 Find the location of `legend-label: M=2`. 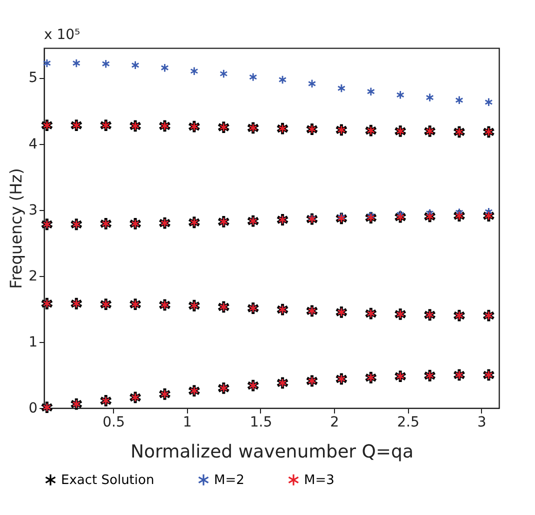

legend-label: M=2 is located at coordinates (229, 480).